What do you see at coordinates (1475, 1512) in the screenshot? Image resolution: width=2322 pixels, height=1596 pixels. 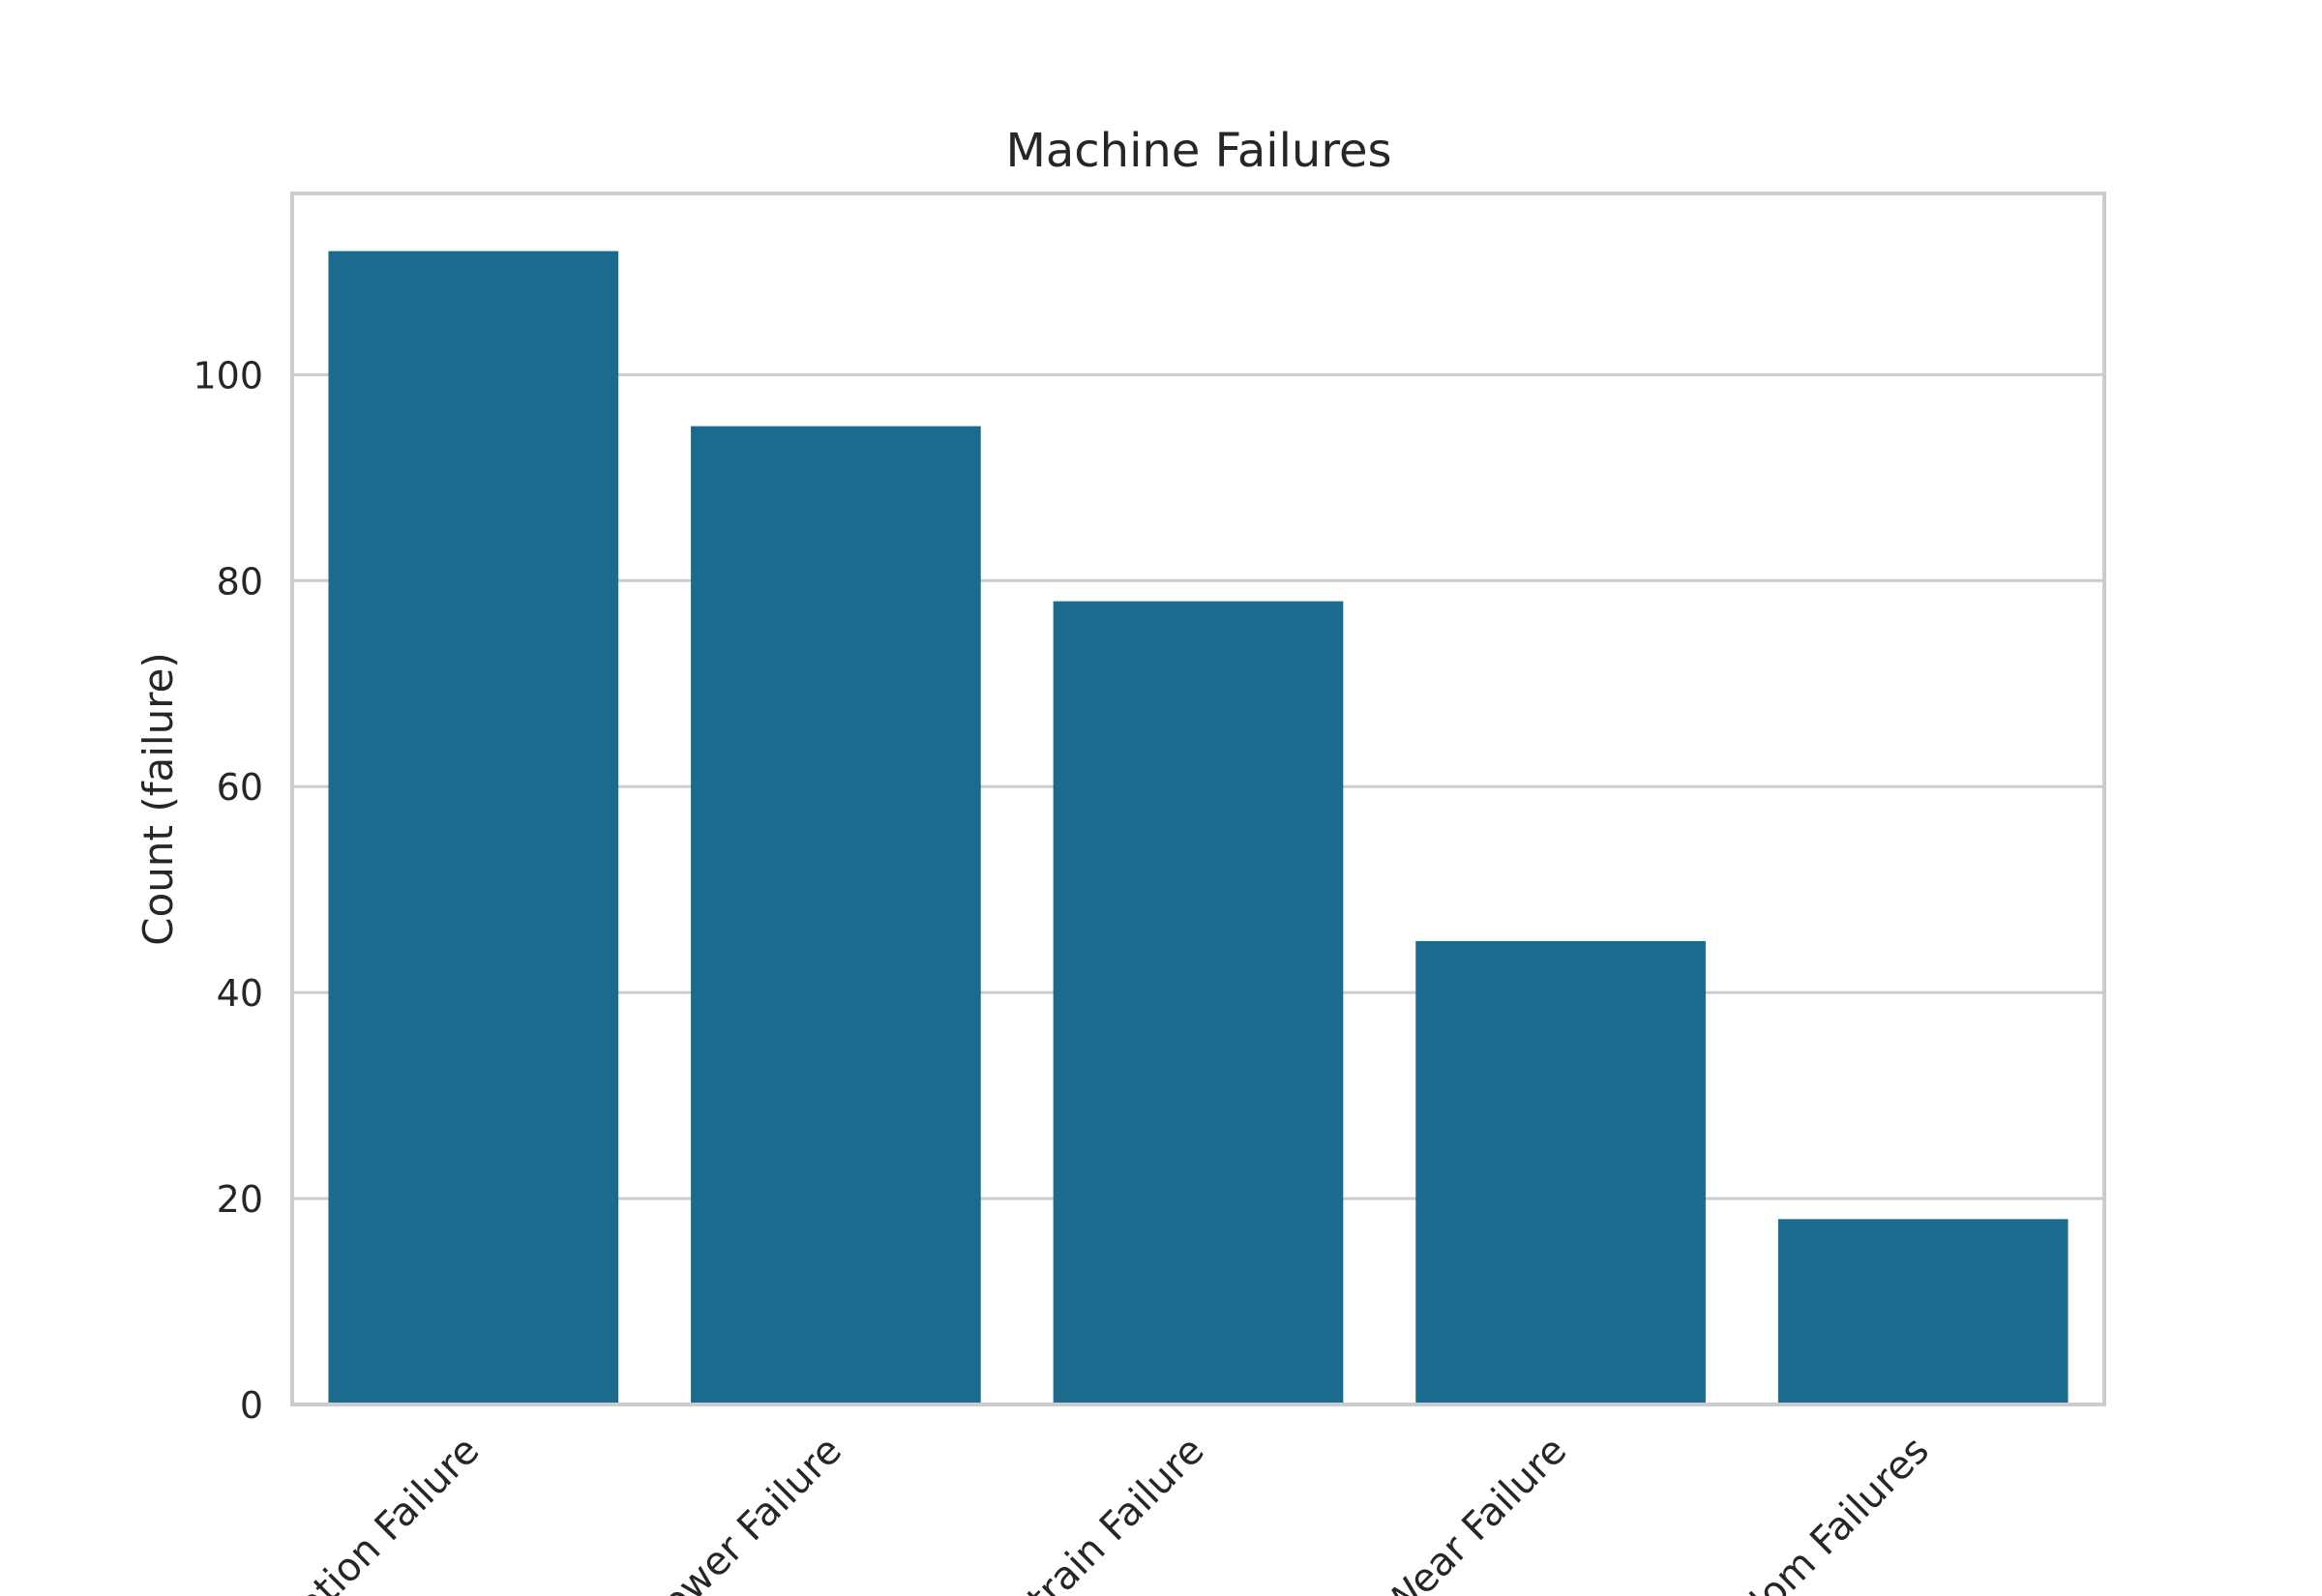 I see `x-tick-label: Wear Failure` at bounding box center [1475, 1512].